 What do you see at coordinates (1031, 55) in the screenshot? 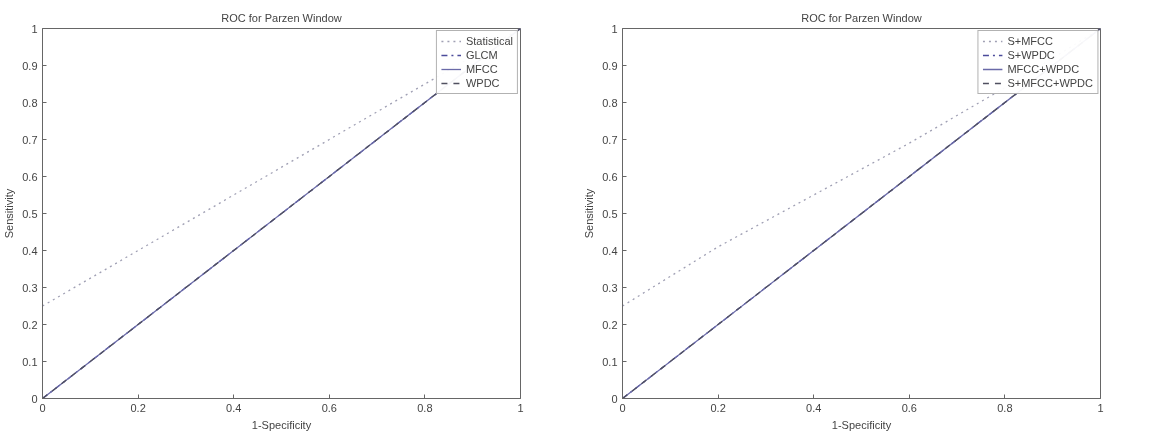
I see `legend-label: S+WPDC` at bounding box center [1031, 55].